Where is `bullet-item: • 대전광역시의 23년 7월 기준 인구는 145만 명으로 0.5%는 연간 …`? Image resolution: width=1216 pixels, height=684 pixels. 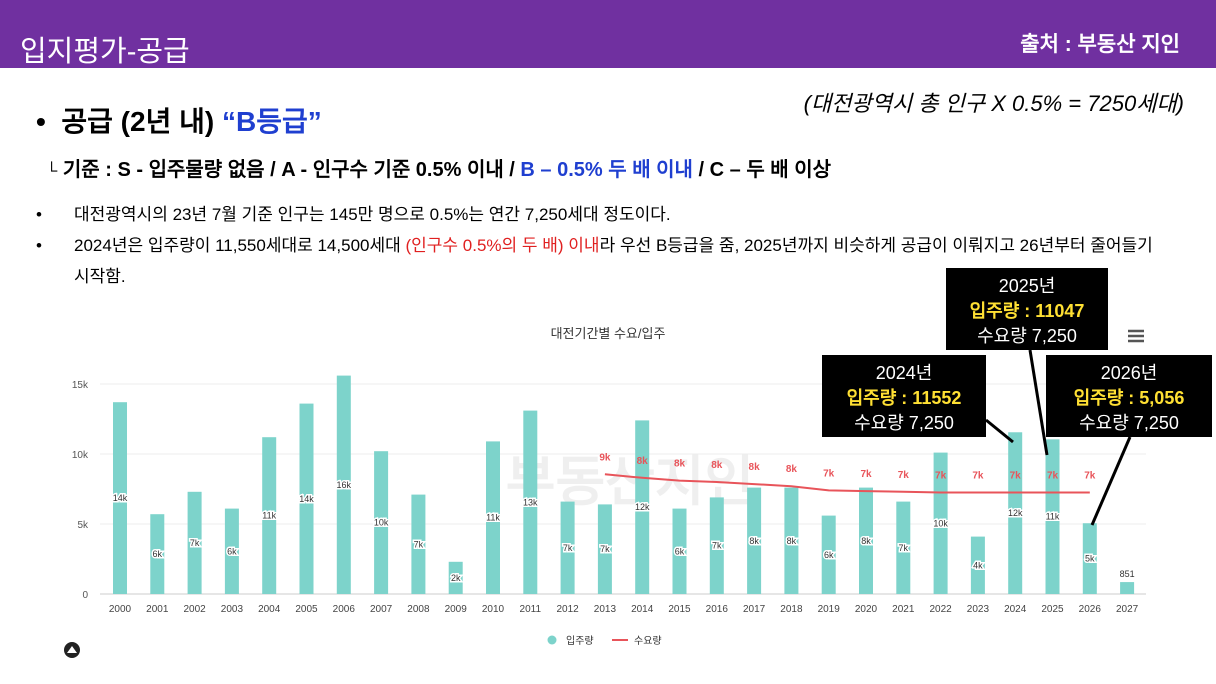 bullet-item: • 대전광역시의 23년 7월 기준 인구는 145만 명으로 0.5%는 연간 … is located at coordinates (601, 214).